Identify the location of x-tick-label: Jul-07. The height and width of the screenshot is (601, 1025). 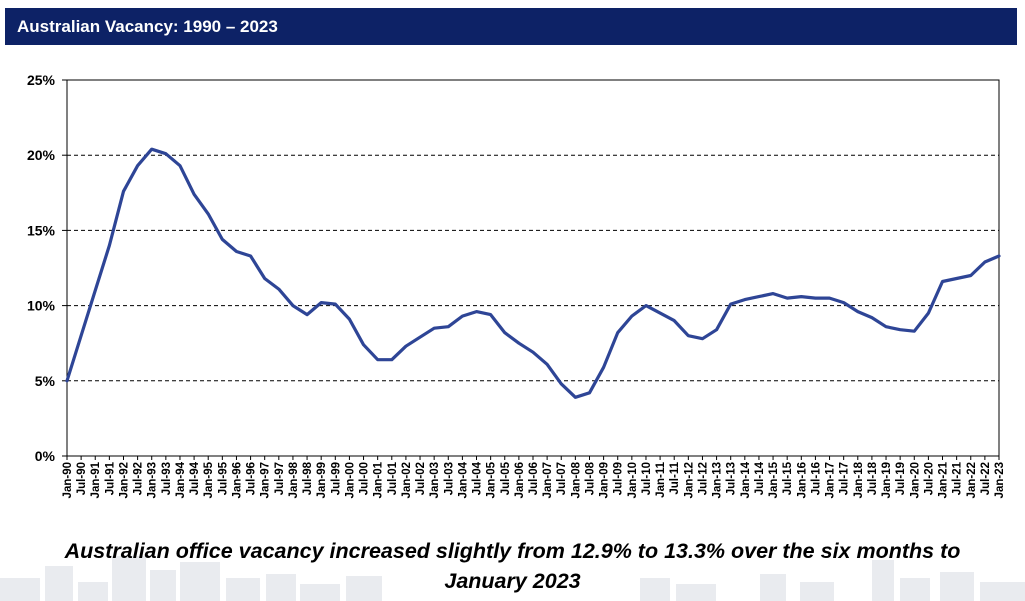
(562, 478).